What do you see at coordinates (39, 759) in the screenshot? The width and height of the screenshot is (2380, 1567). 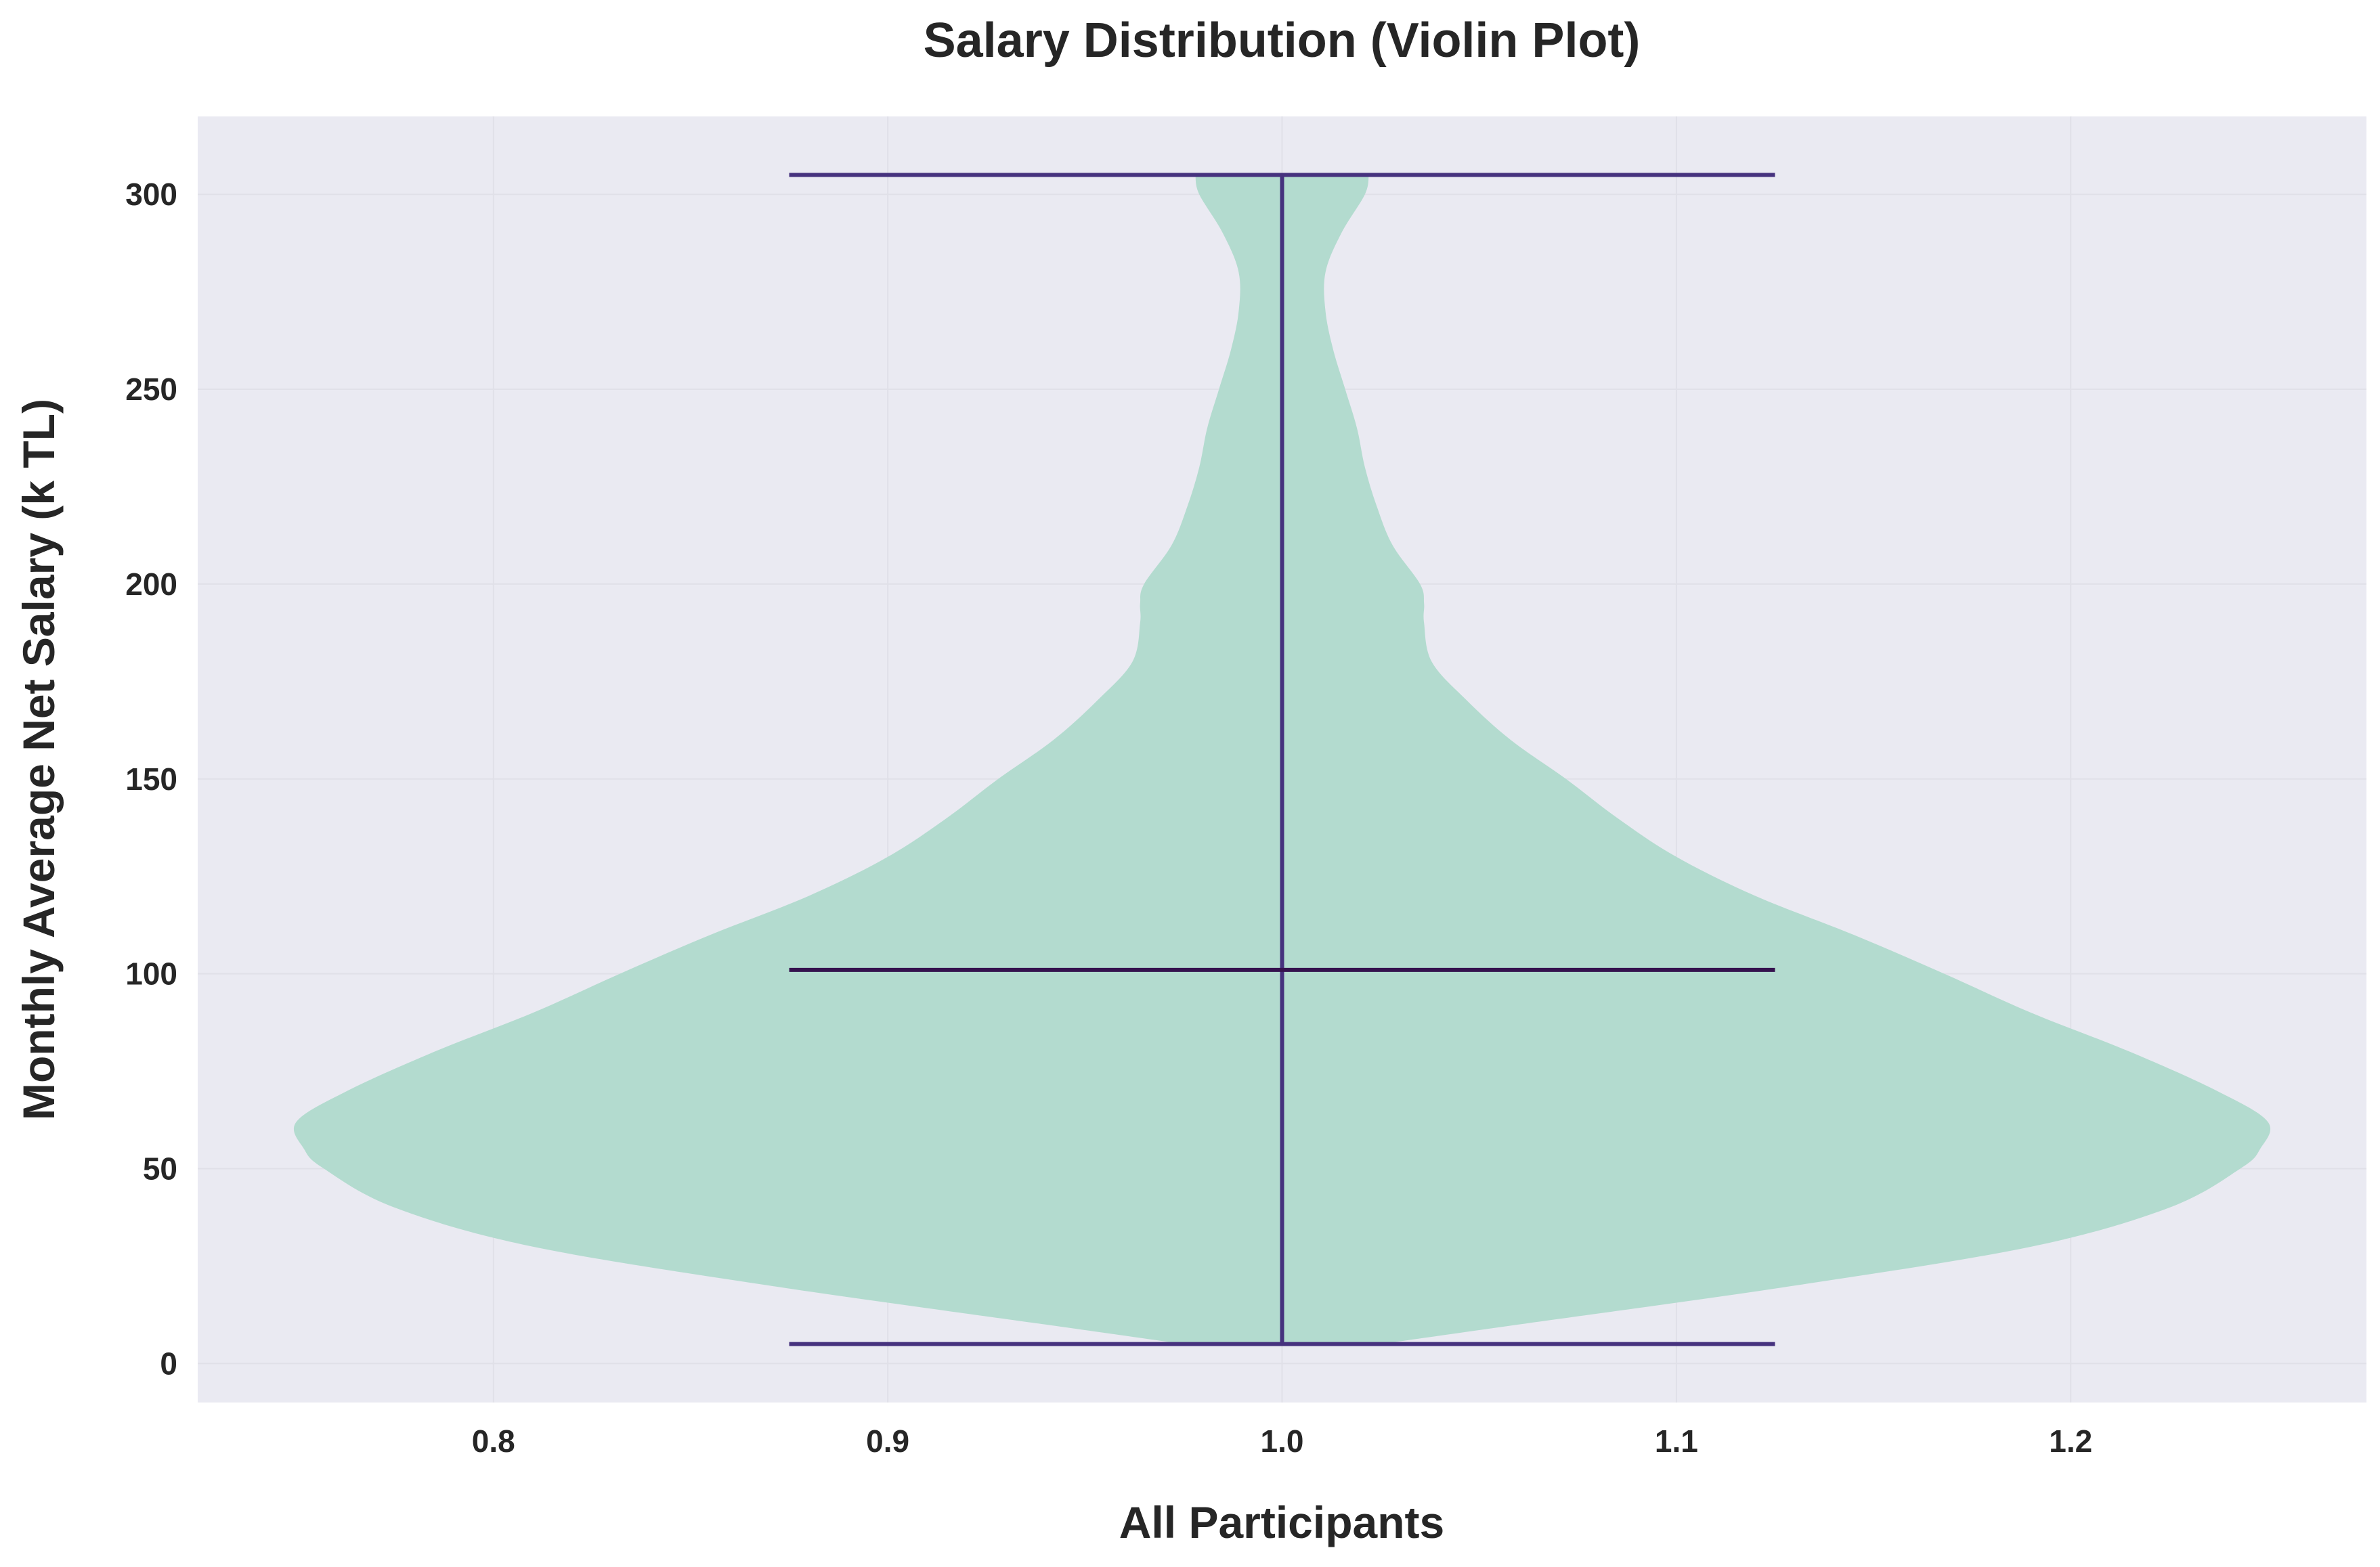 I see `y-axis-label: Monthly Average Net Salary (k TL)` at bounding box center [39, 759].